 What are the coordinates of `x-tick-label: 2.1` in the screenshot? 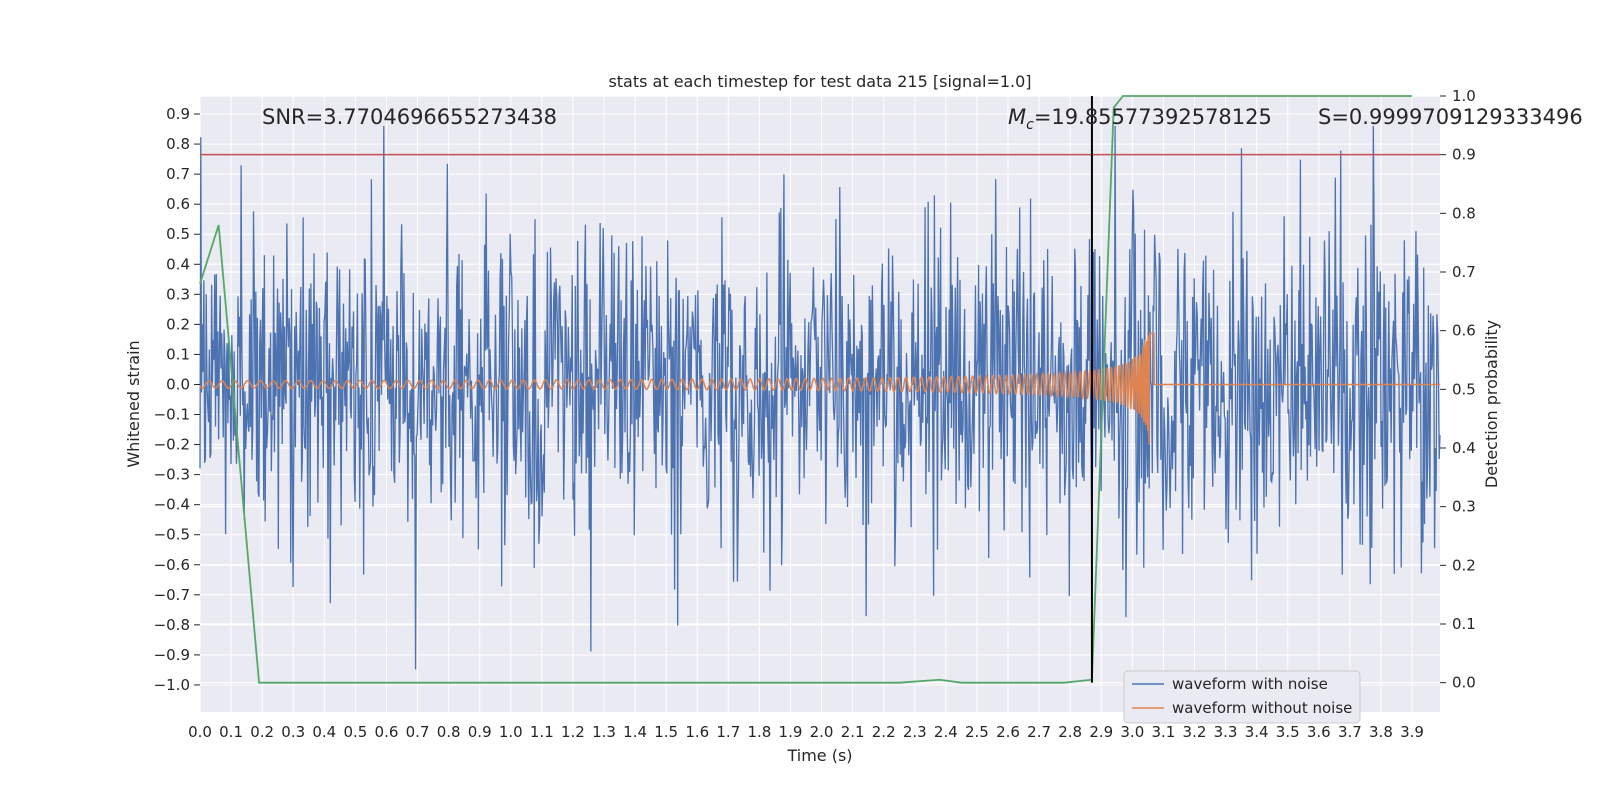 It's located at (853, 732).